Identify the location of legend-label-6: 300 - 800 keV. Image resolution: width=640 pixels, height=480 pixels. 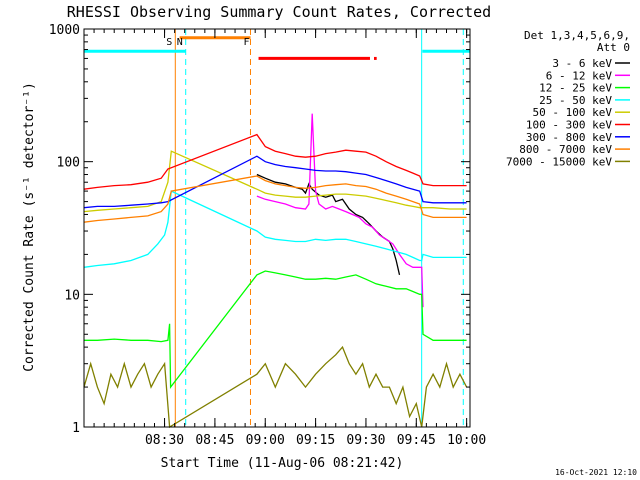
(569, 137).